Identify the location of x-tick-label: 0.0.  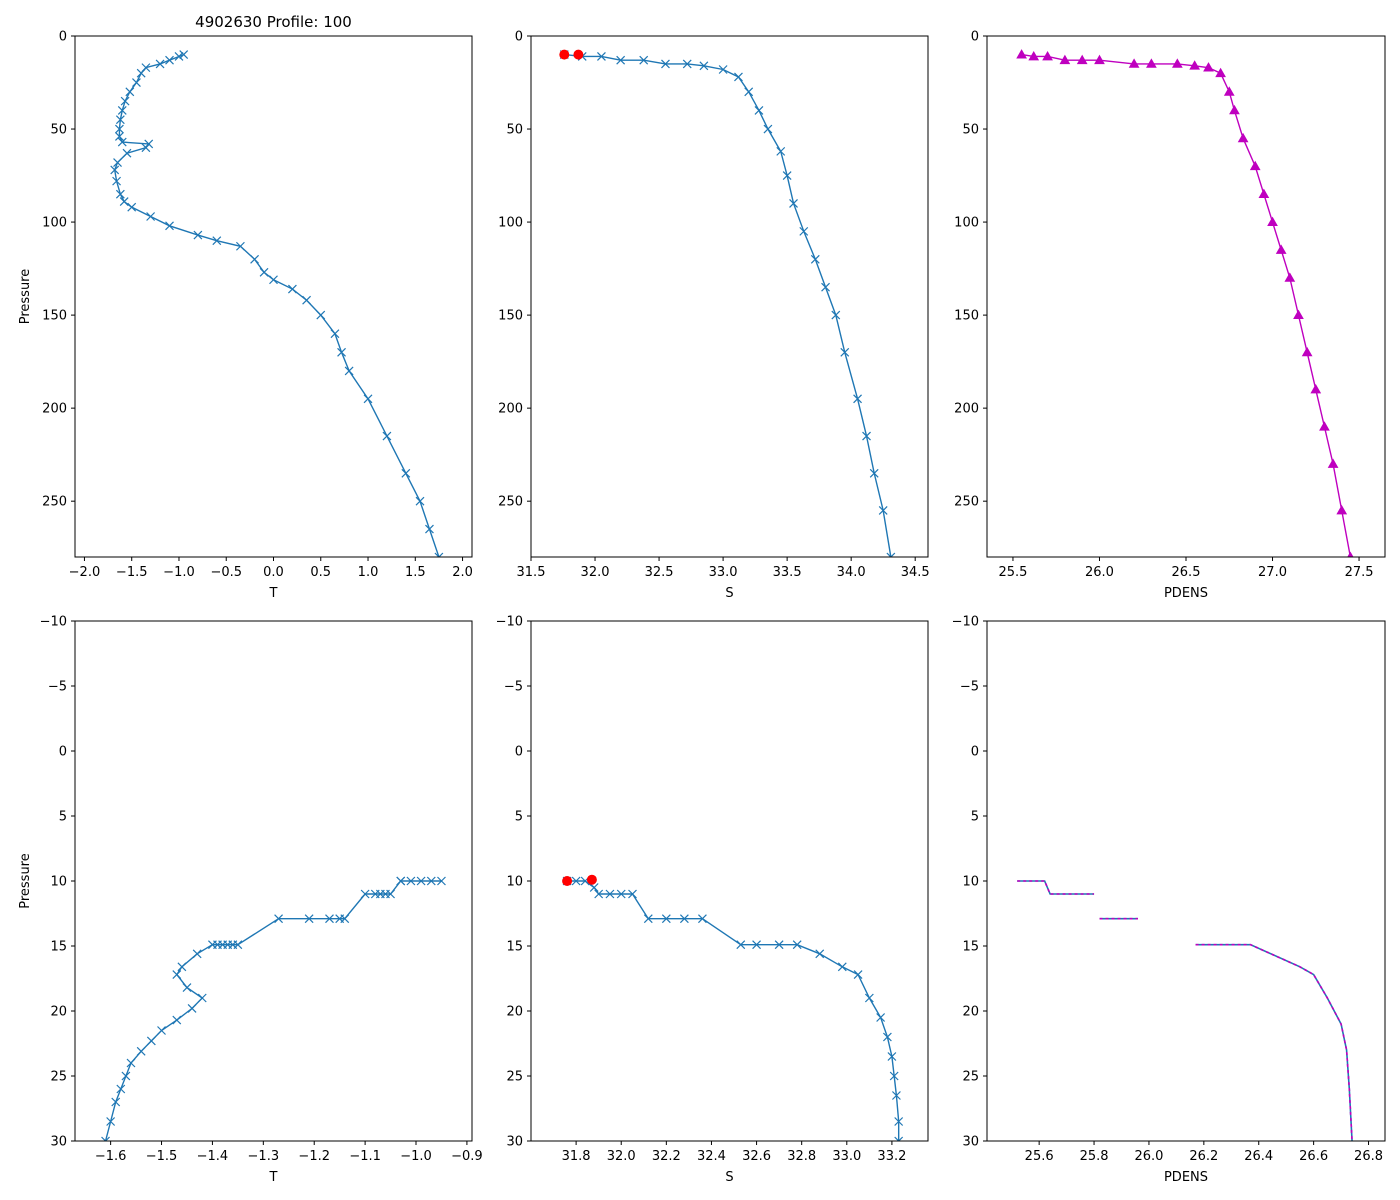
(273, 572).